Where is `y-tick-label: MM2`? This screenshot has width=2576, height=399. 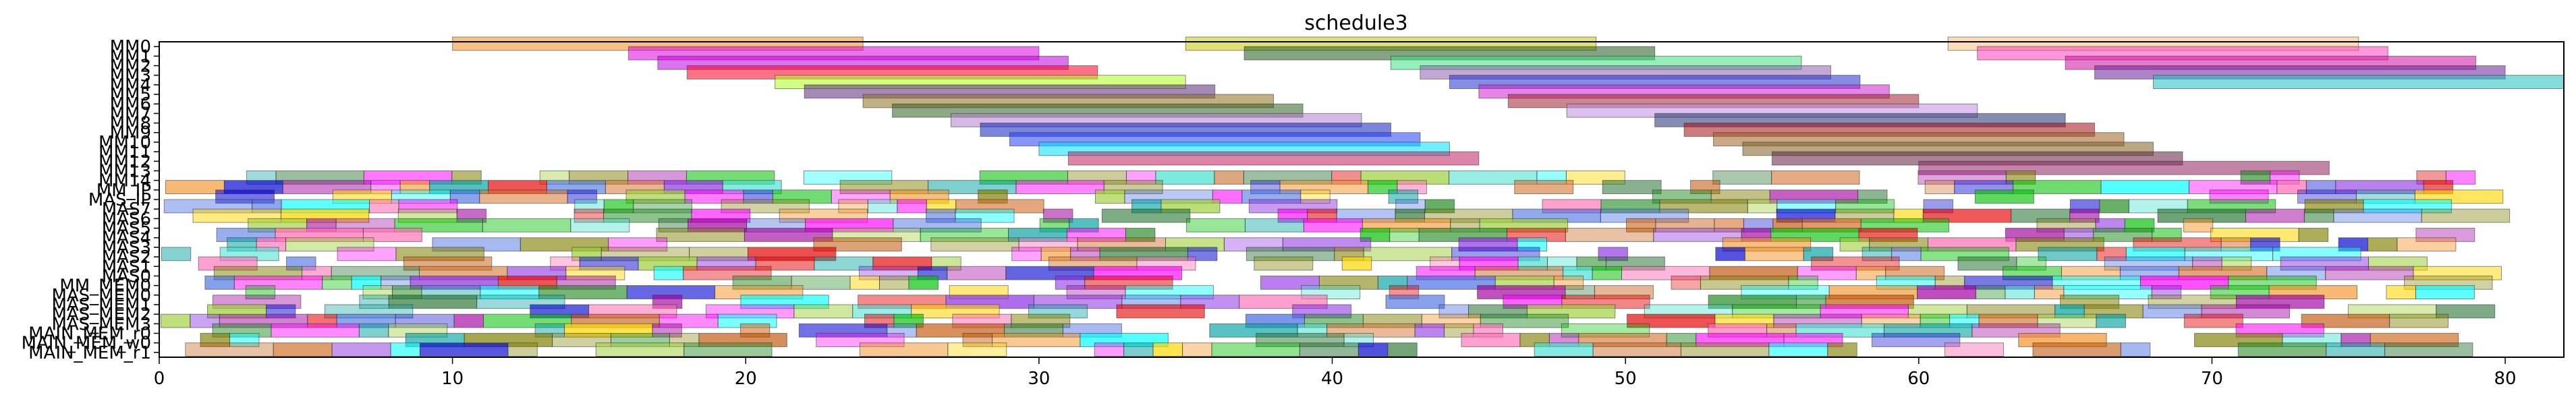 y-tick-label: MM2 is located at coordinates (130, 66).